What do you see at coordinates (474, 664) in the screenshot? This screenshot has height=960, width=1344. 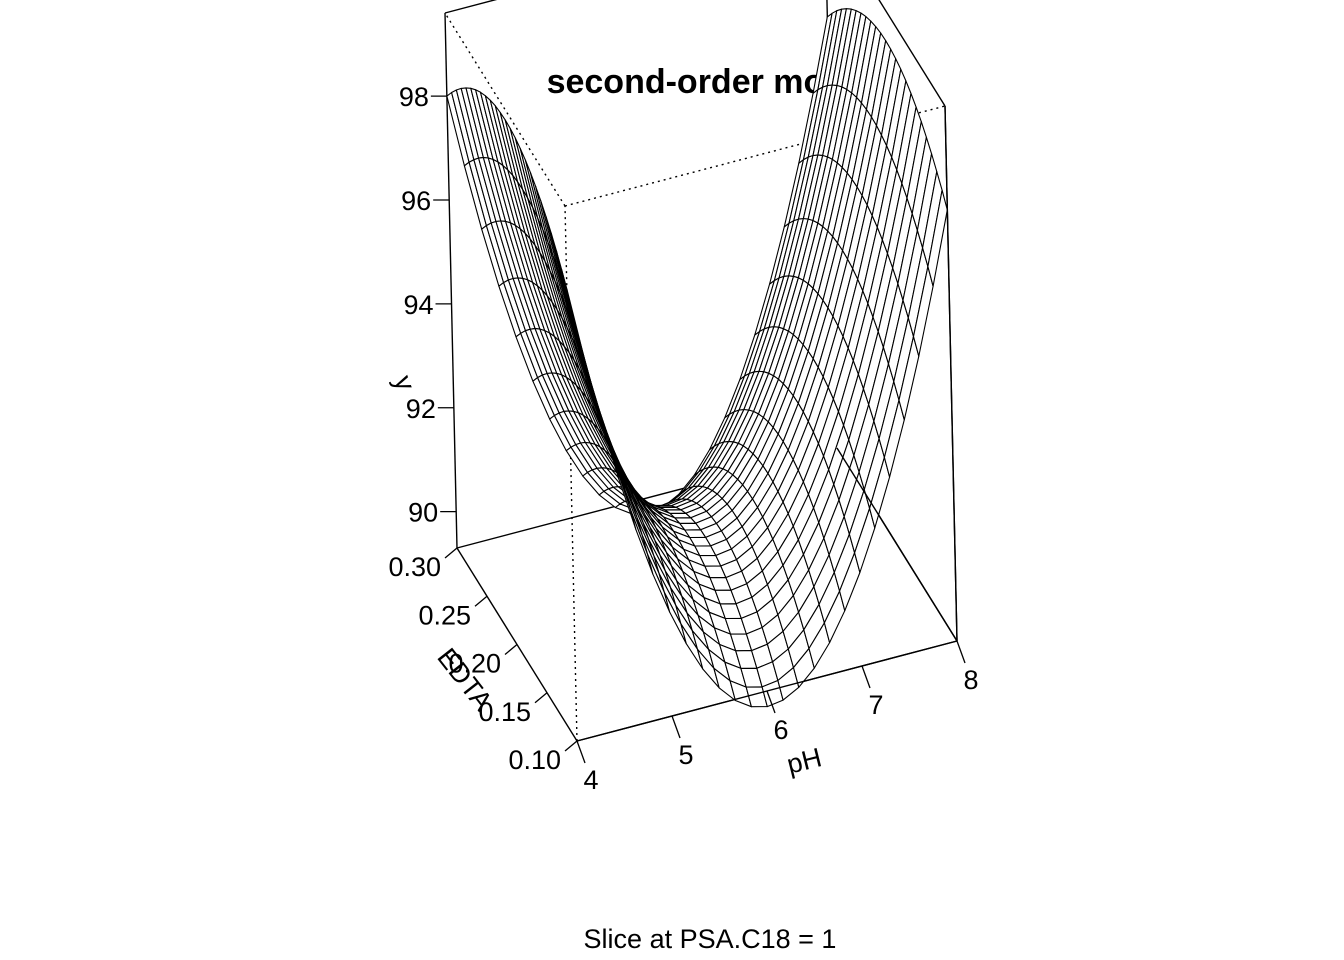 I see `y-tick-label: 0.20` at bounding box center [474, 664].